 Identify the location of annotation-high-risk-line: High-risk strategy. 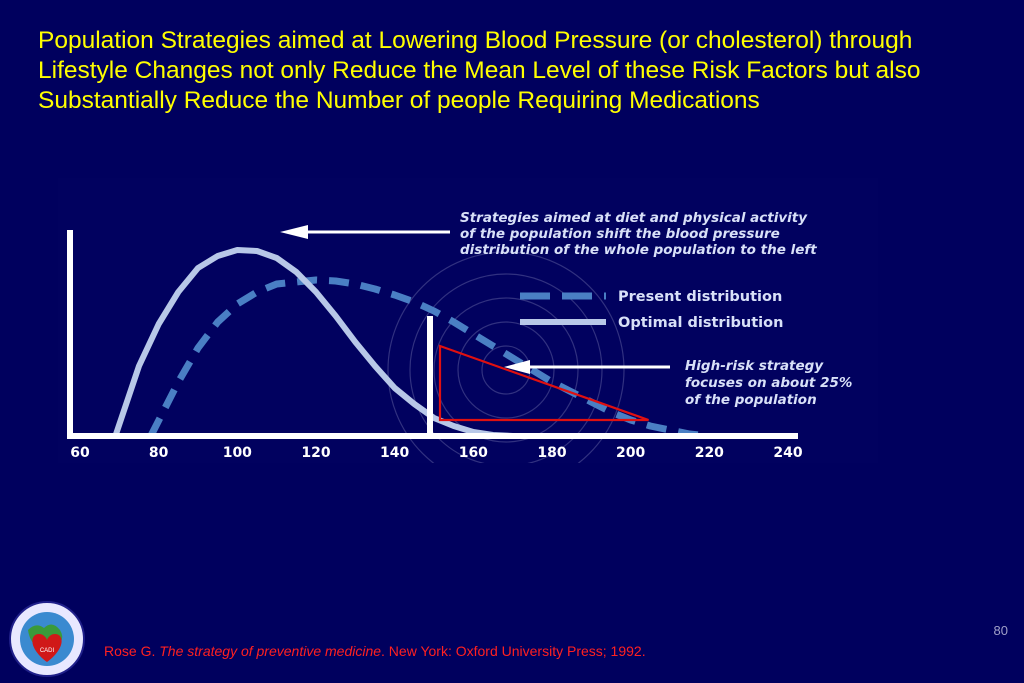
(754, 366).